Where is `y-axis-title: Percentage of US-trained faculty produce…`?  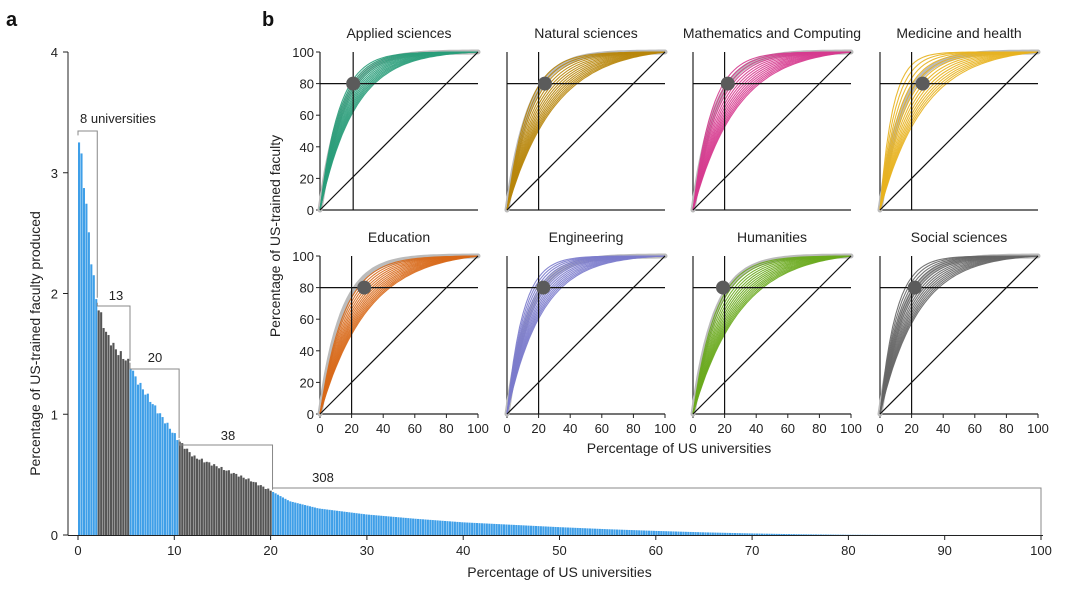
y-axis-title: Percentage of US-trained faculty produce… is located at coordinates (35, 343).